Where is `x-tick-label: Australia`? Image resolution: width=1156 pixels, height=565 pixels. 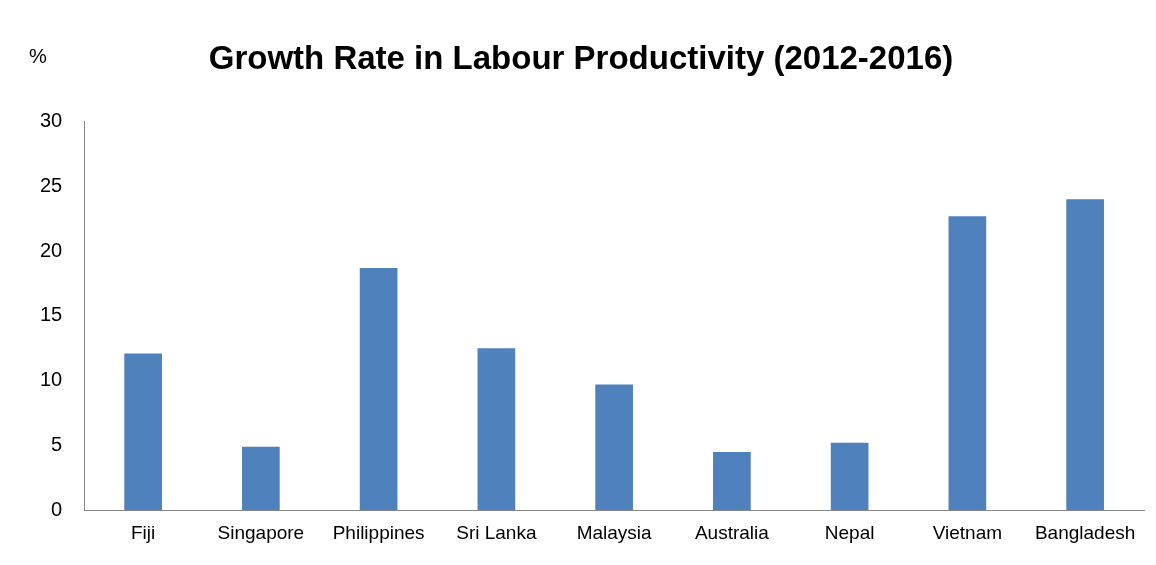 x-tick-label: Australia is located at coordinates (732, 532).